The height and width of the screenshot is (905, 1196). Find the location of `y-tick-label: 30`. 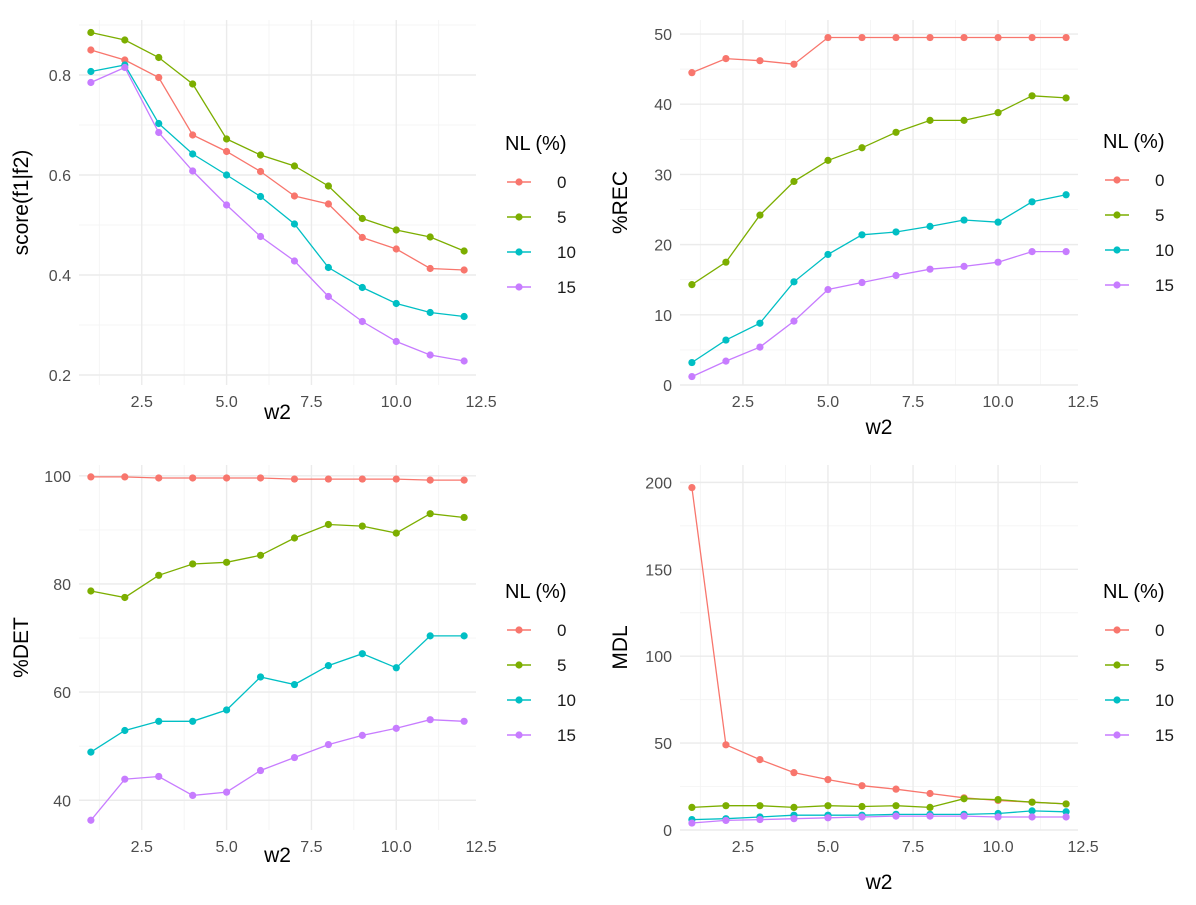

y-tick-label: 30 is located at coordinates (663, 175).